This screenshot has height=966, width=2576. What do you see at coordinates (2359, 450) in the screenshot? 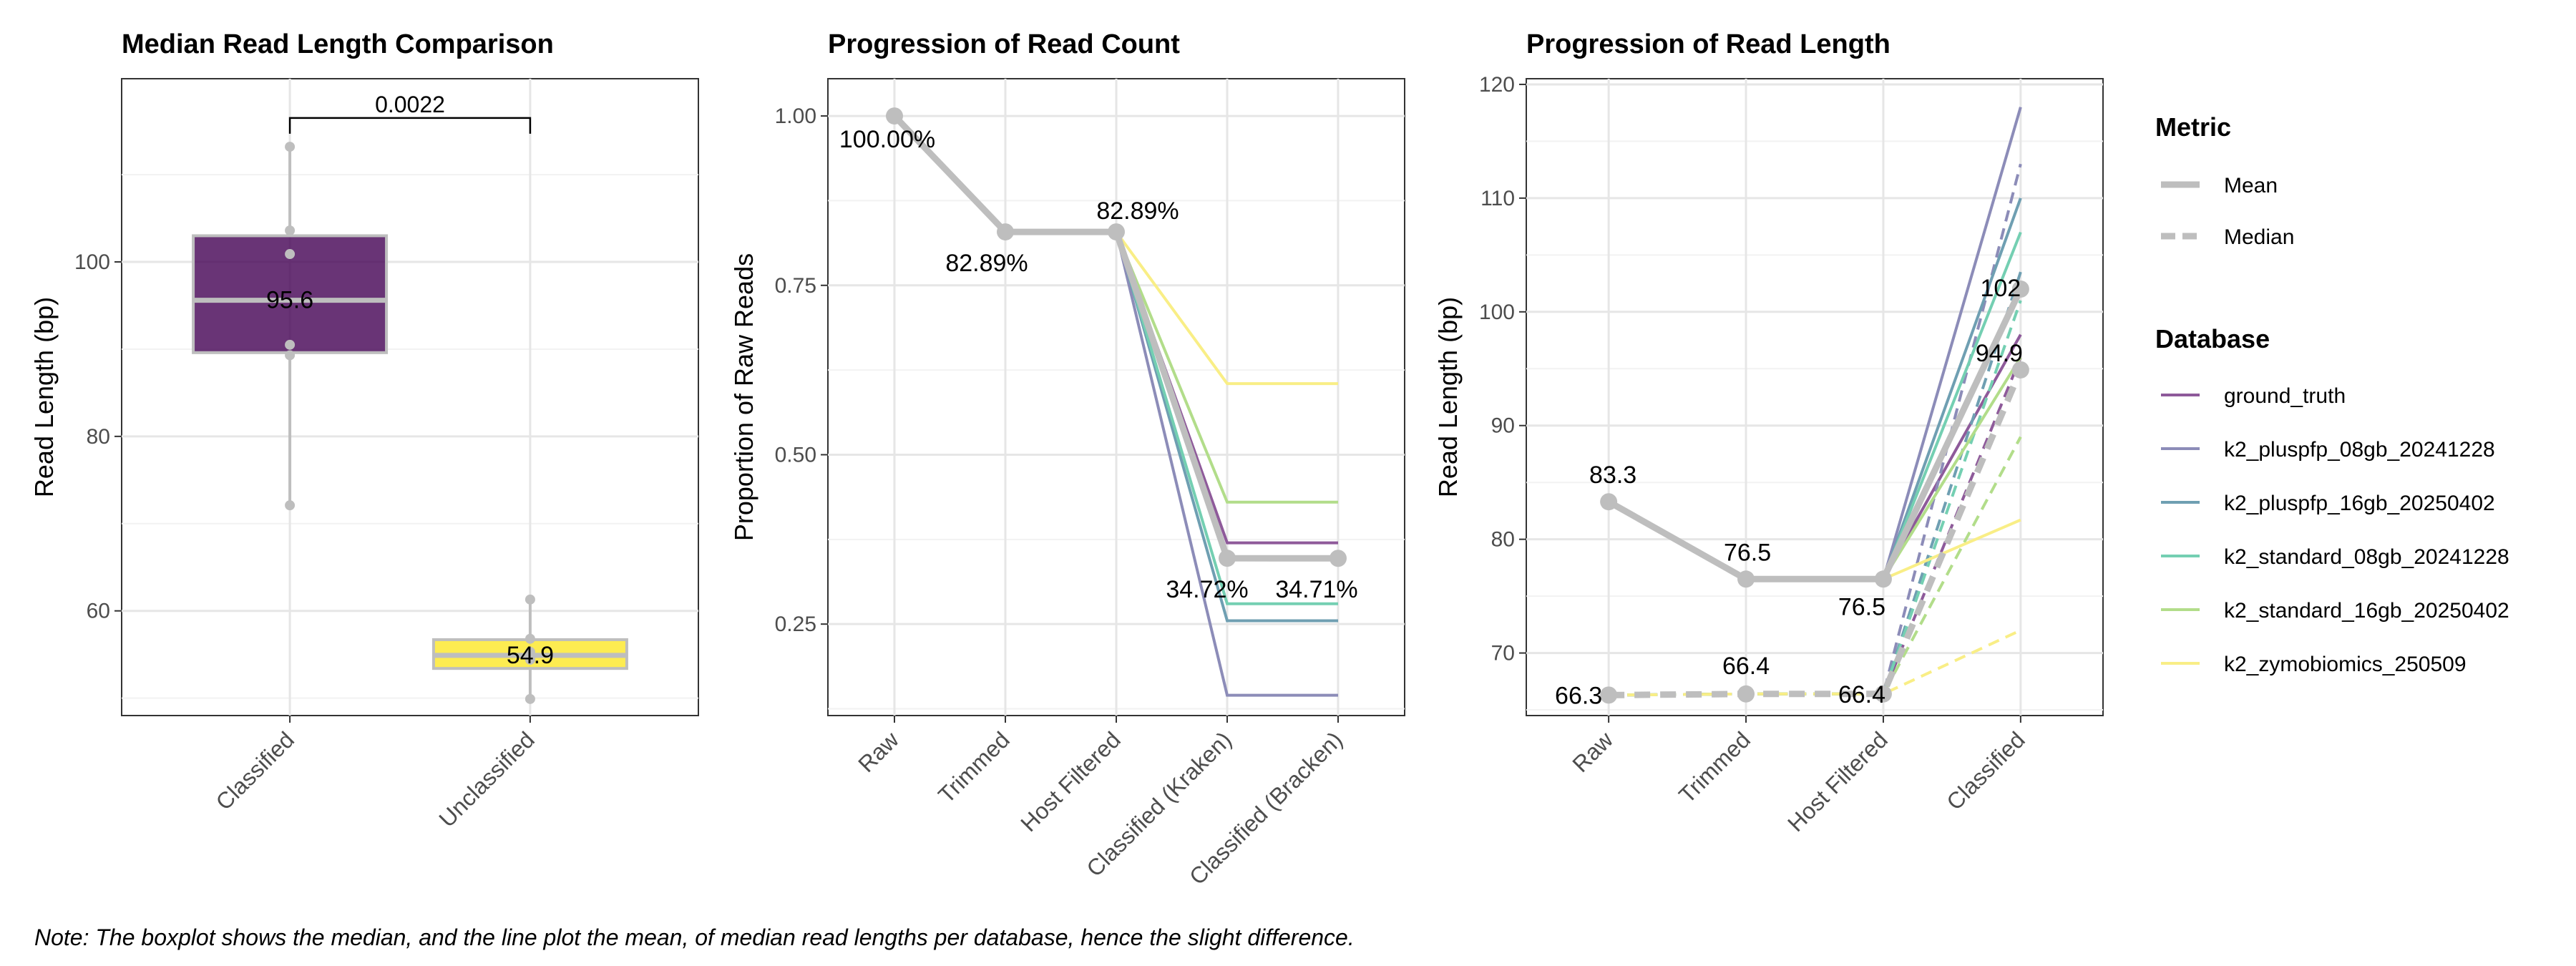
I see `legend-database-label: k2_pluspfp_08gb_20241228` at bounding box center [2359, 450].